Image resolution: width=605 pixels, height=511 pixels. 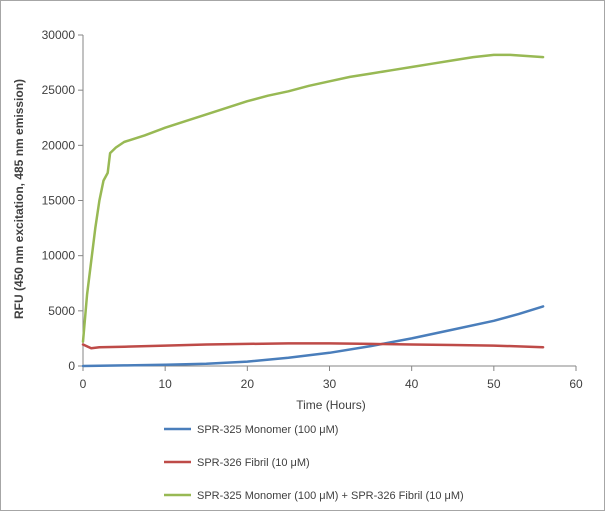 I want to click on x-tick-label: 40, so click(x=412, y=384).